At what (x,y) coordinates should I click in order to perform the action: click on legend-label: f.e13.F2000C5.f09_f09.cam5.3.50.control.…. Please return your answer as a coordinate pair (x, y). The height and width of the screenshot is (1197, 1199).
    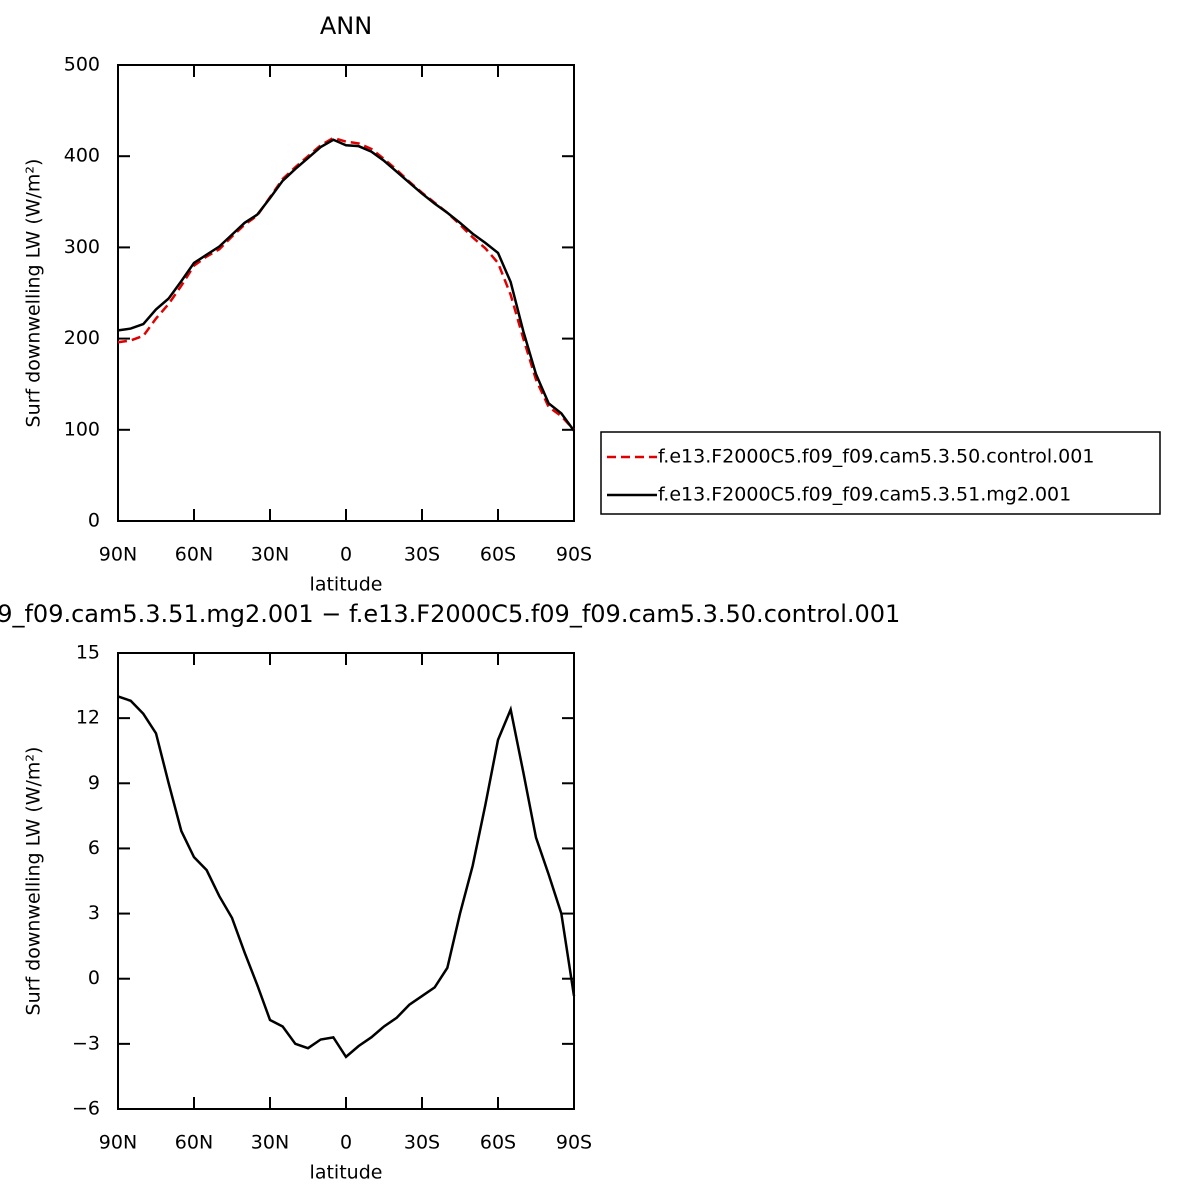
    Looking at the image, I should click on (876, 457).